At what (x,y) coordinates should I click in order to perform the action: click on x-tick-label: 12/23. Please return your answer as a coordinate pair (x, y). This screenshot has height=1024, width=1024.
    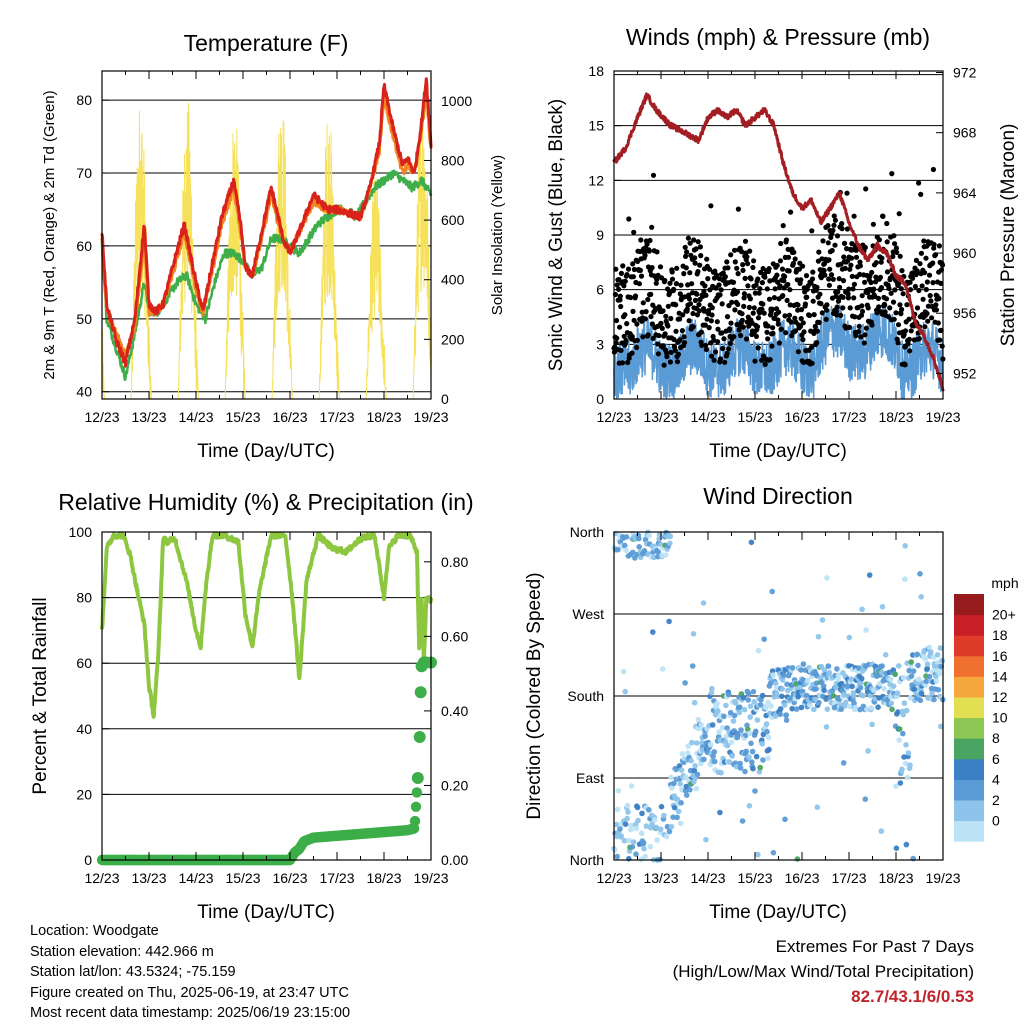
    Looking at the image, I should click on (613, 878).